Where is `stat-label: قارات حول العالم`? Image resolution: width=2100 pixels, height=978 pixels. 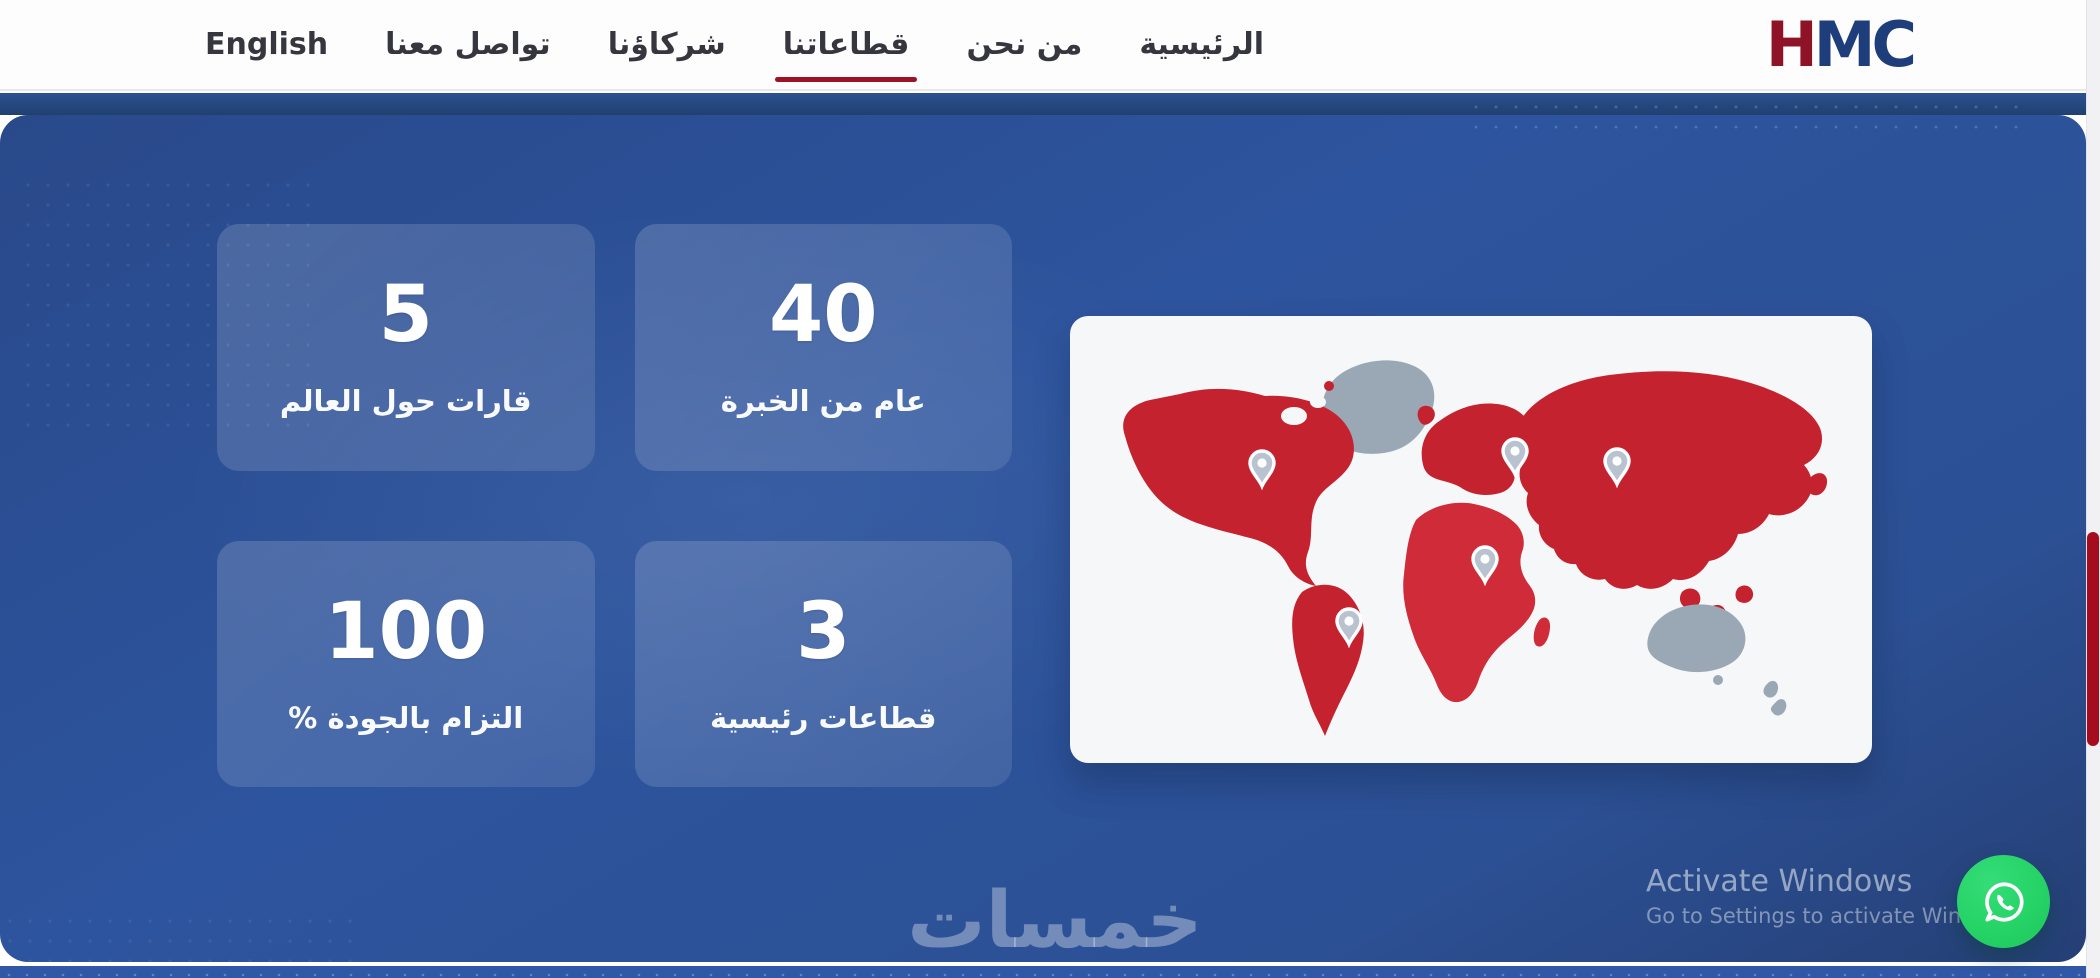
stat-label: قارات حول العالم is located at coordinates (405, 401).